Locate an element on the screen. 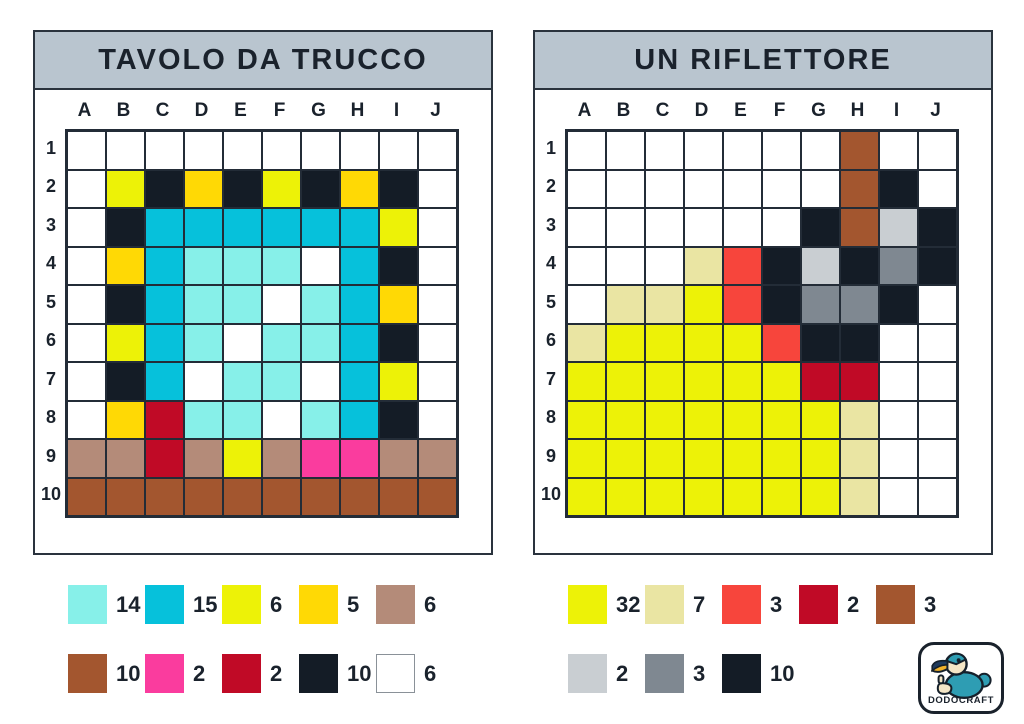  legend-count: 15 is located at coordinates (205, 604).